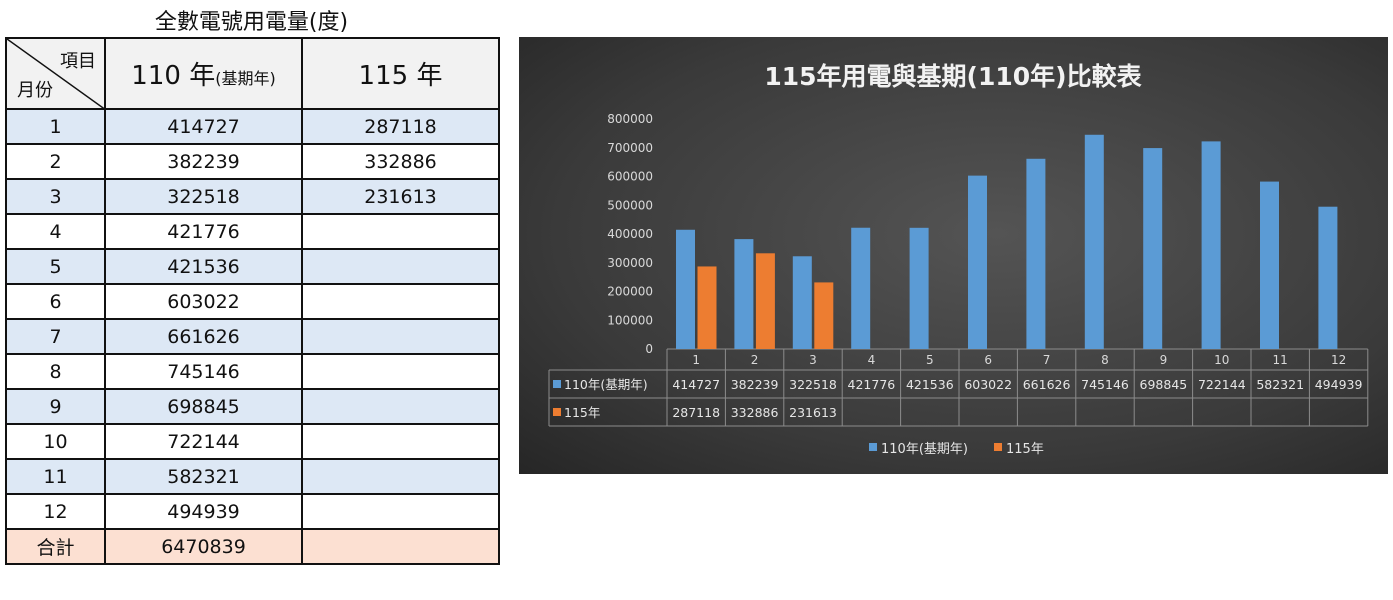 This screenshot has width=1393, height=600. I want to click on x-tick-label: 1, so click(696, 360).